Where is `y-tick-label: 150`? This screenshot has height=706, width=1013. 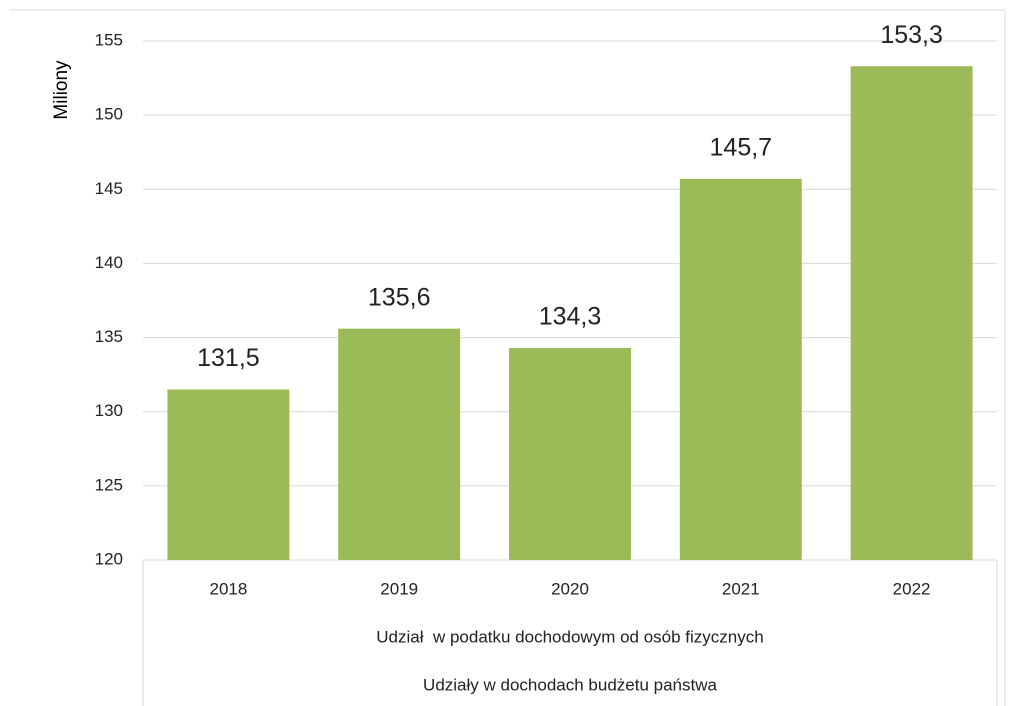 y-tick-label: 150 is located at coordinates (109, 114).